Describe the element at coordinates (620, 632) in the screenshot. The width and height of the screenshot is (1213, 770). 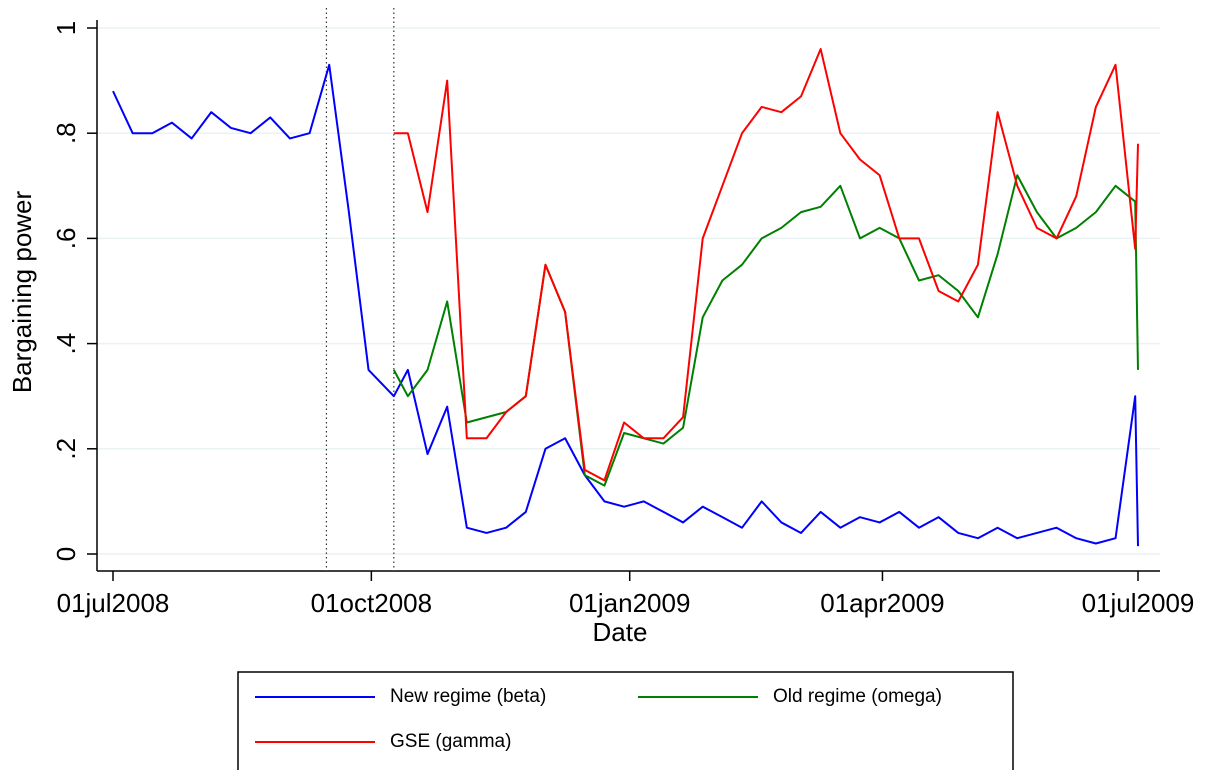
I see `x-axis-label: Date` at that location.